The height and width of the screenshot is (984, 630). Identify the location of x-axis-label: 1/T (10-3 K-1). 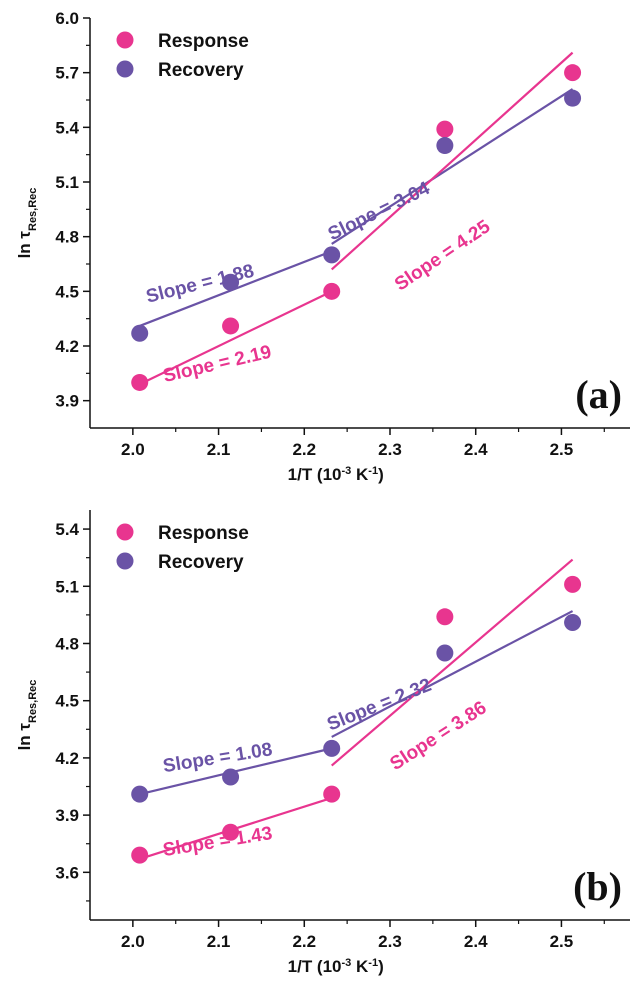
(336, 474).